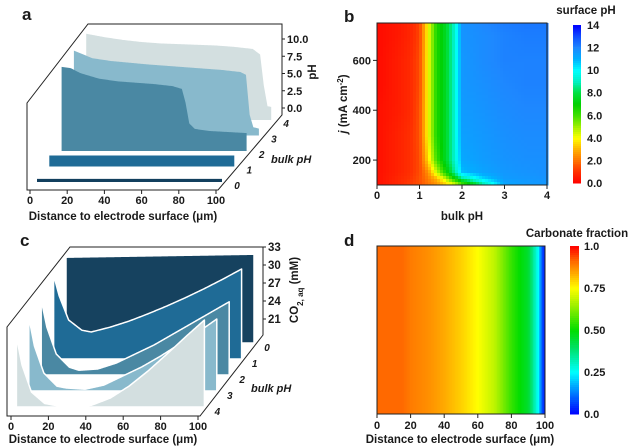  Describe the element at coordinates (462, 196) in the screenshot. I see `x-tick-label: 2` at that location.